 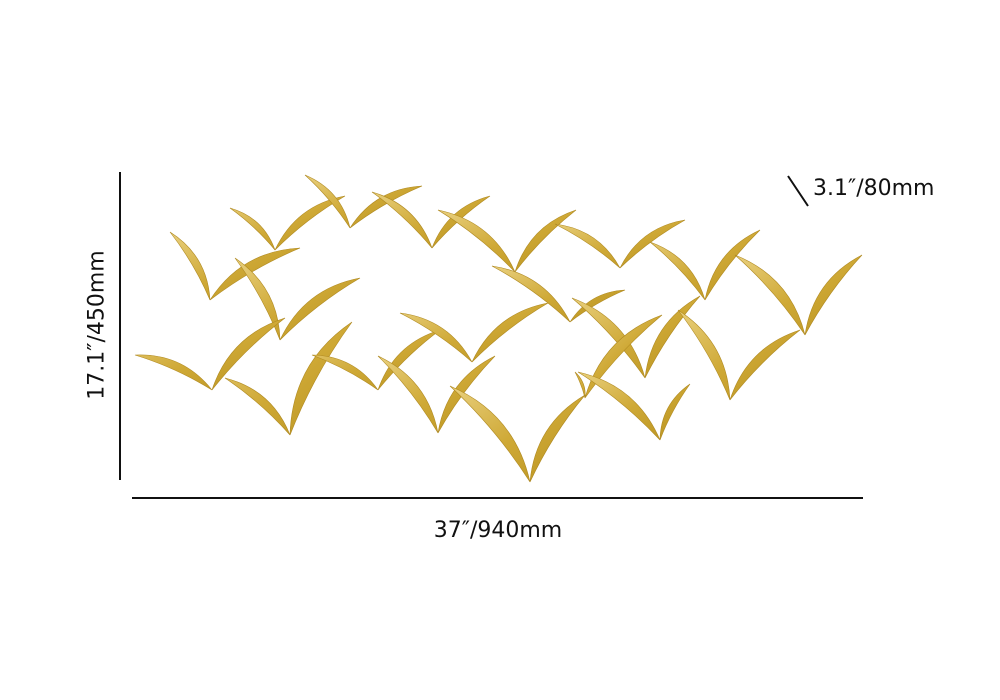 I want to click on depth-dimension-line, so click(x=798, y=191).